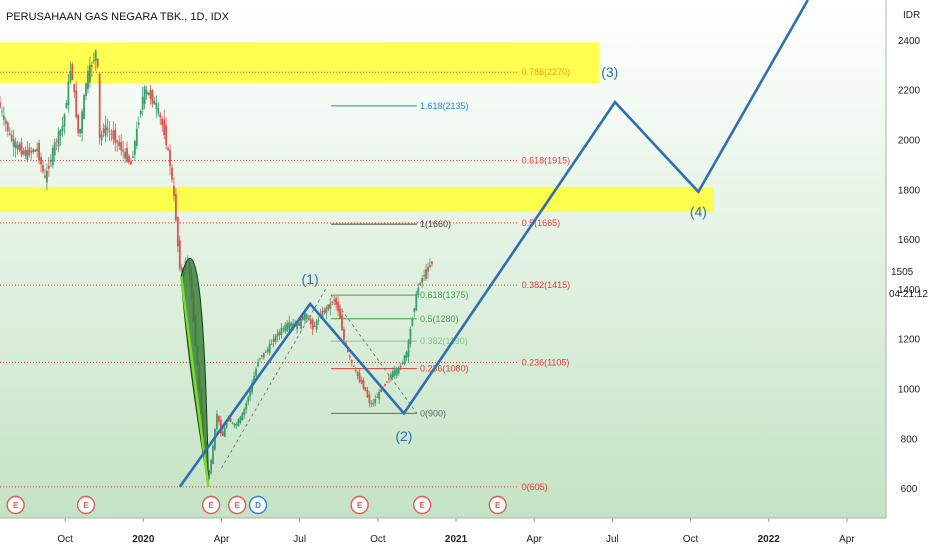 The width and height of the screenshot is (932, 550). I want to click on time-axis-panel, so click(466, 534).